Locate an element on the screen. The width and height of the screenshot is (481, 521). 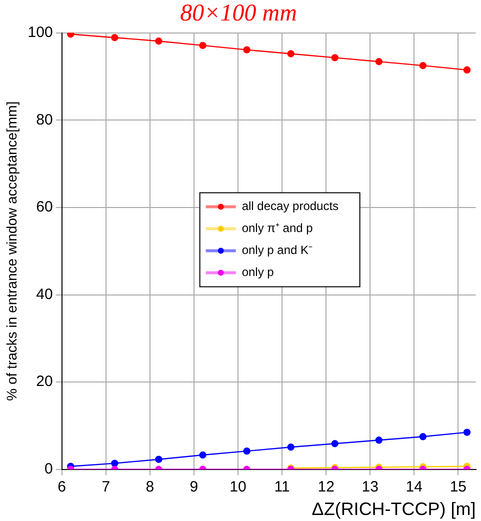
x-tick-label: 14 is located at coordinates (414, 487).